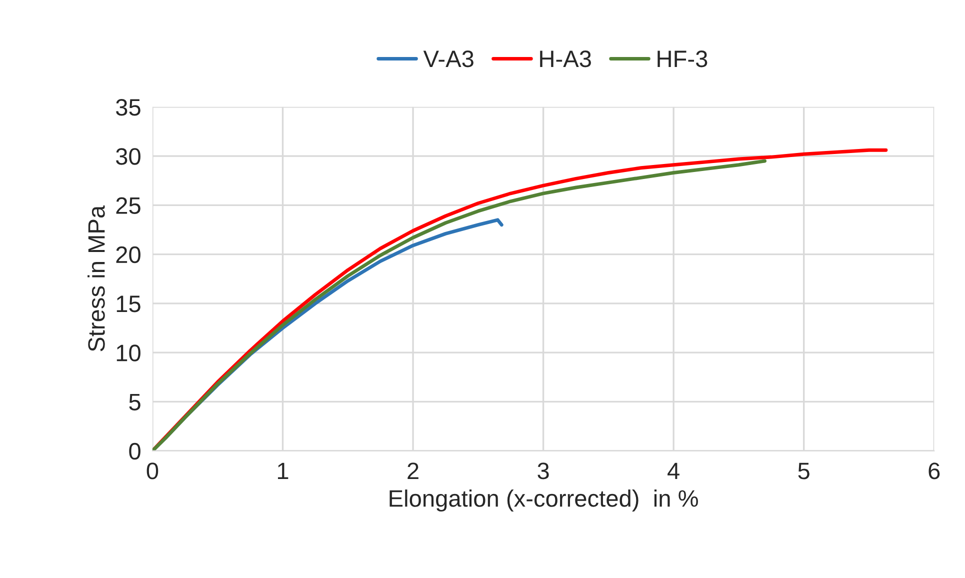 This screenshot has width=965, height=578. Describe the element at coordinates (128, 107) in the screenshot. I see `y-tick-label: 35` at that location.